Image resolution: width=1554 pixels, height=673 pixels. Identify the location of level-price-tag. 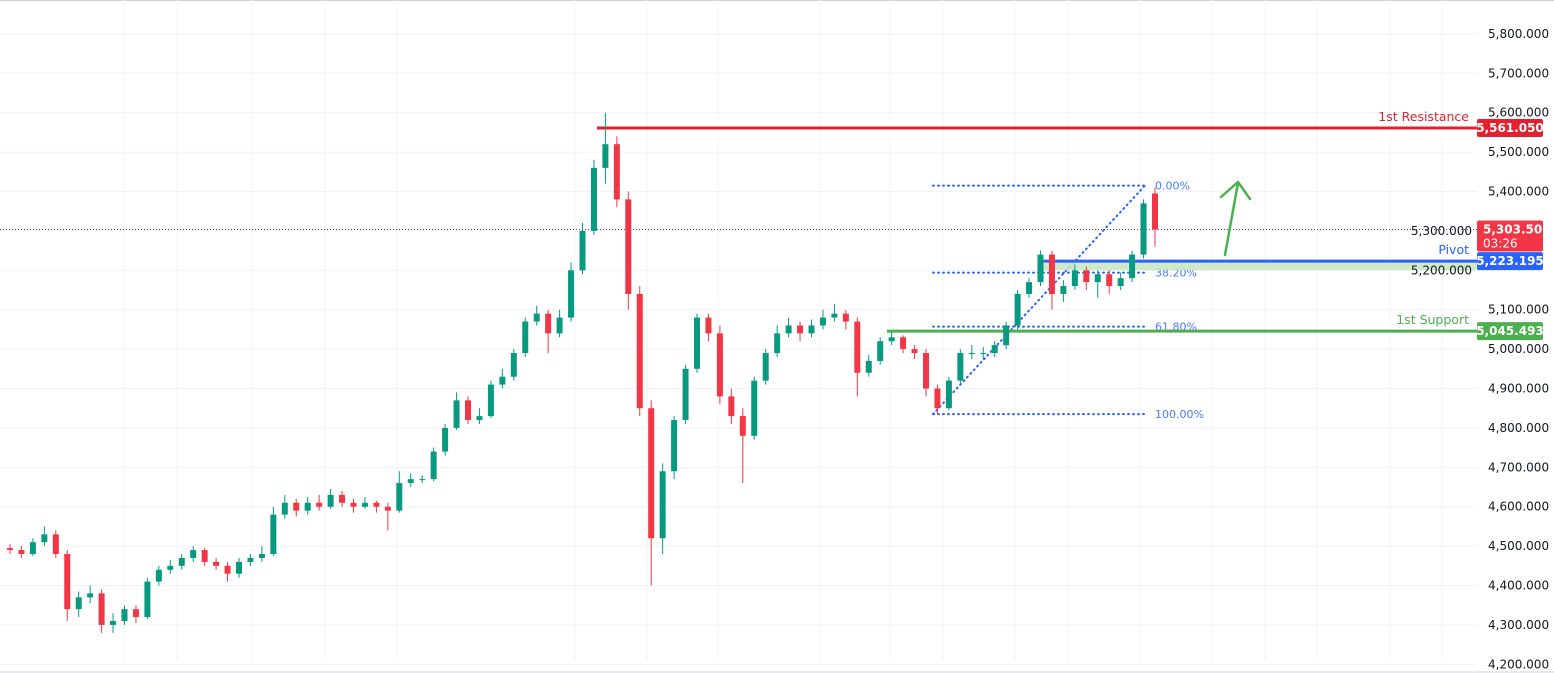
(1510, 261).